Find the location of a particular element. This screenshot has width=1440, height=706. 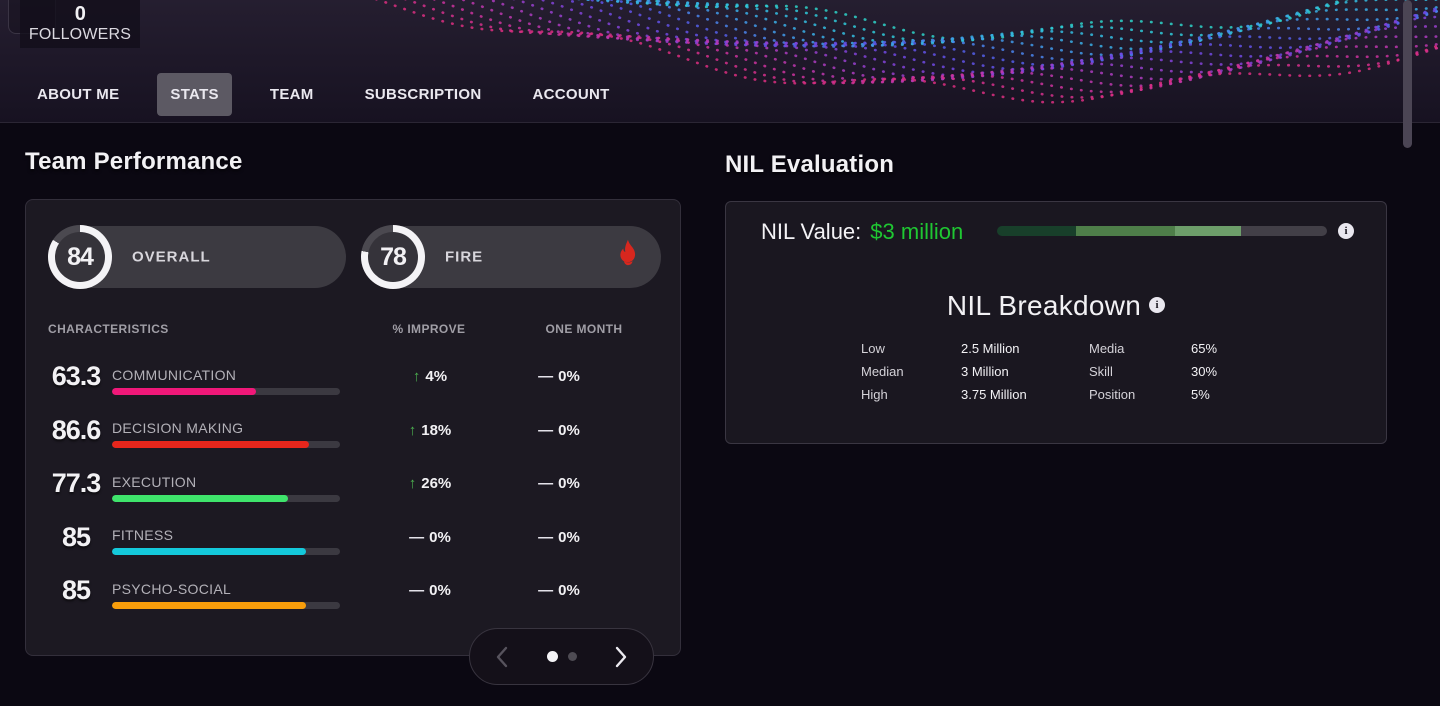

nil-value-row: NIL Value: $3 million is located at coordinates (862, 232).